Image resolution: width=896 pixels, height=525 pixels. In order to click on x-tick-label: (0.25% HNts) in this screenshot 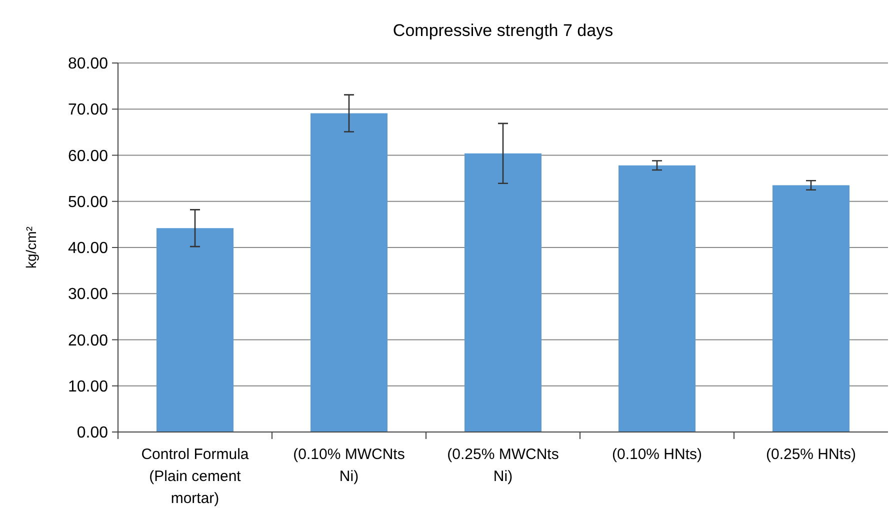, I will do `click(811, 454)`.